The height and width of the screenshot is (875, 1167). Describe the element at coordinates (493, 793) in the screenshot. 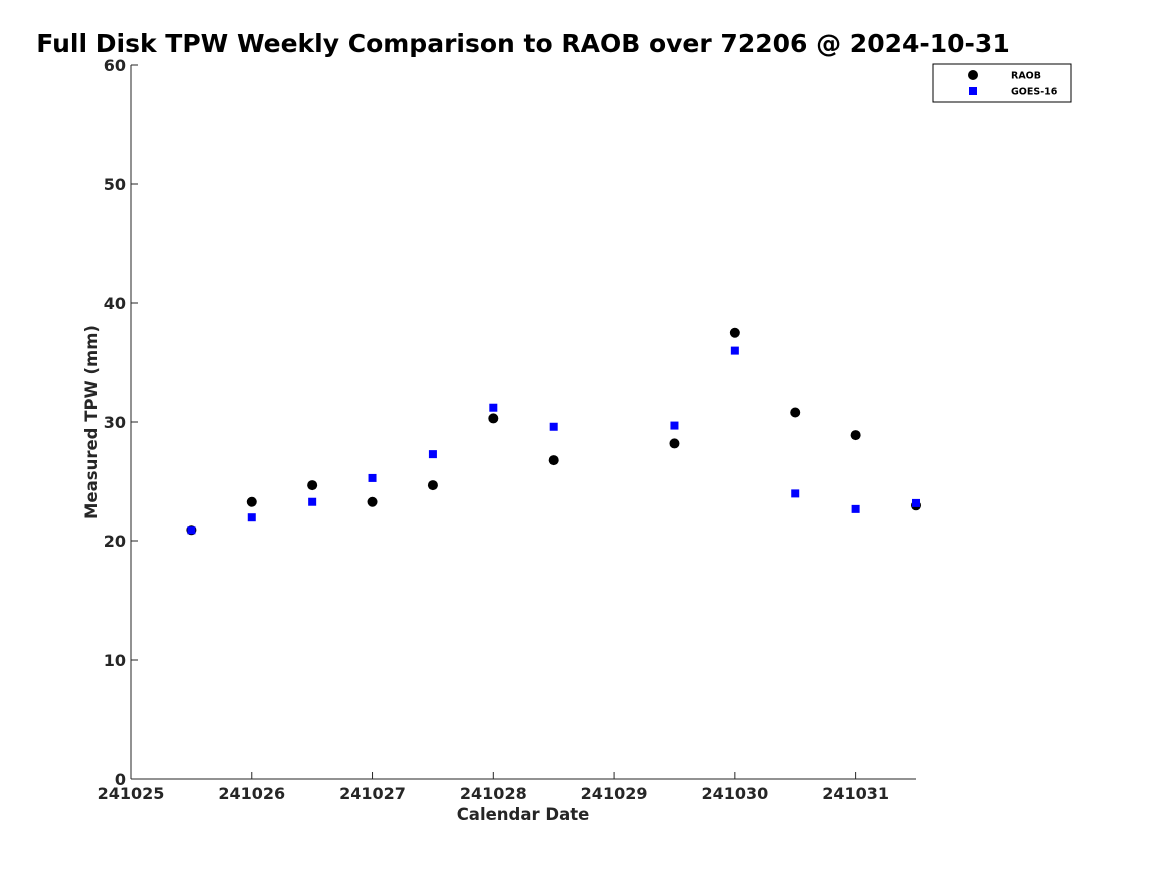

I see `x-tick-label: 241028` at that location.